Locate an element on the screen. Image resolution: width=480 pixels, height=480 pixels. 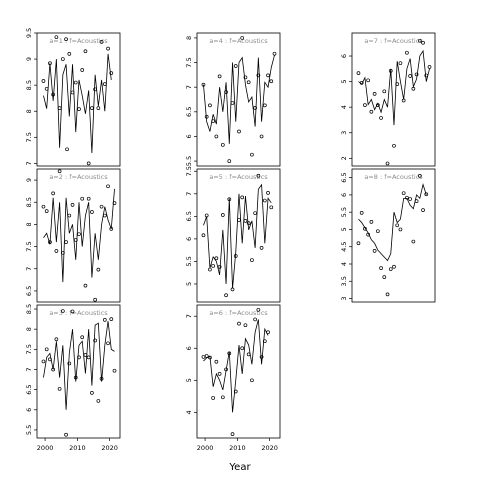
panel-5: a=5 : f=Acoustics 5 5.5 6 6.5 7 7.5 is located at coordinates (233, 234).